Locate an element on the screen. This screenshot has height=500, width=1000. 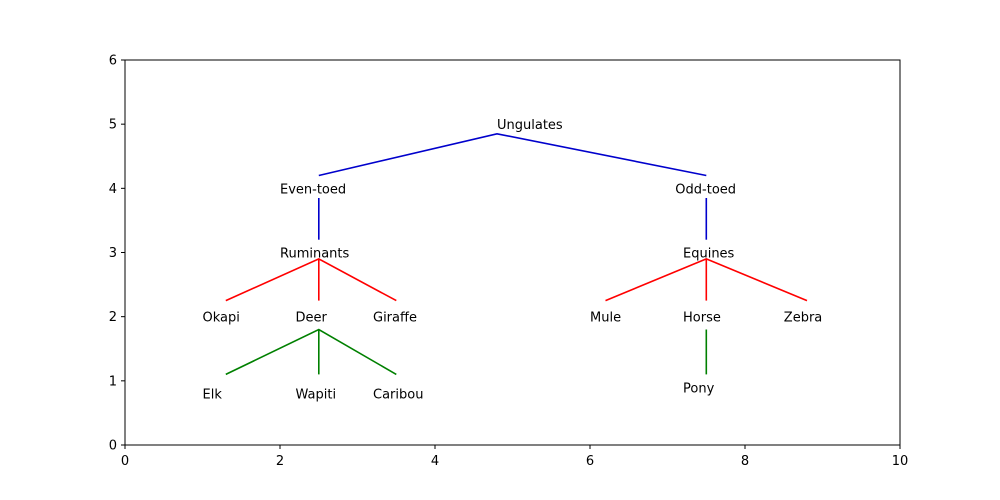
node-label-equines: Equines is located at coordinates (709, 254).